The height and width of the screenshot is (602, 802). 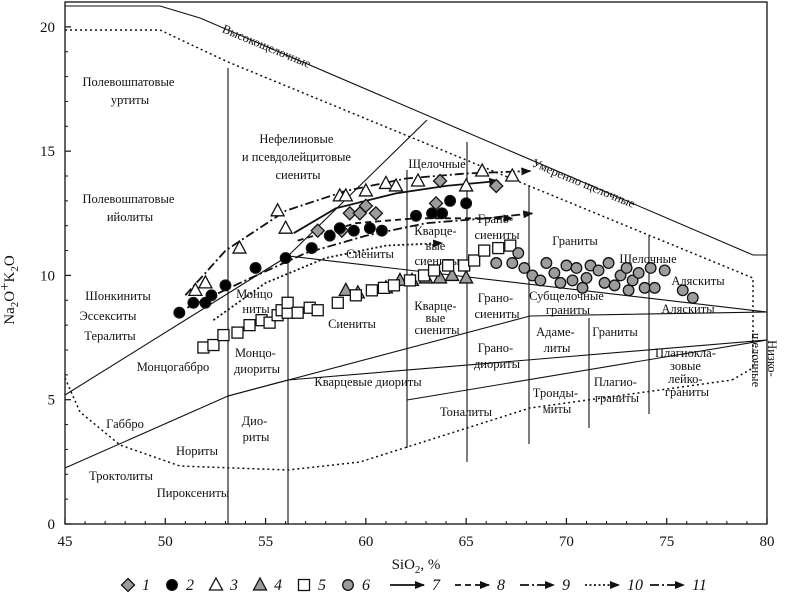 I want to click on label-troktolity: Троктолиты, so click(x=121, y=476).